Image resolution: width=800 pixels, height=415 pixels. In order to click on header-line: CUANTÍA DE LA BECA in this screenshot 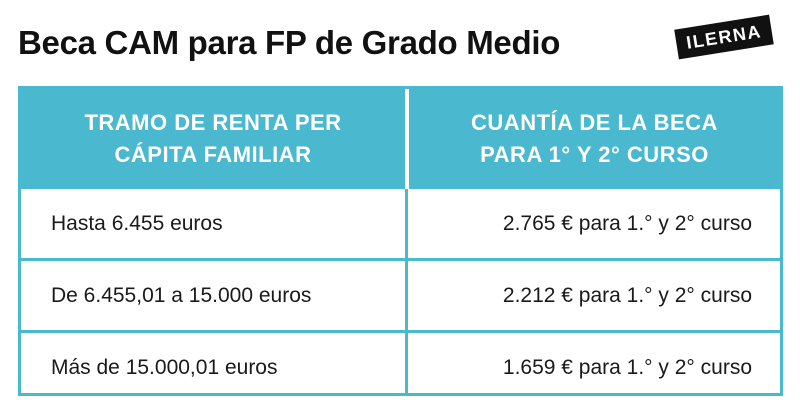, I will do `click(594, 122)`.